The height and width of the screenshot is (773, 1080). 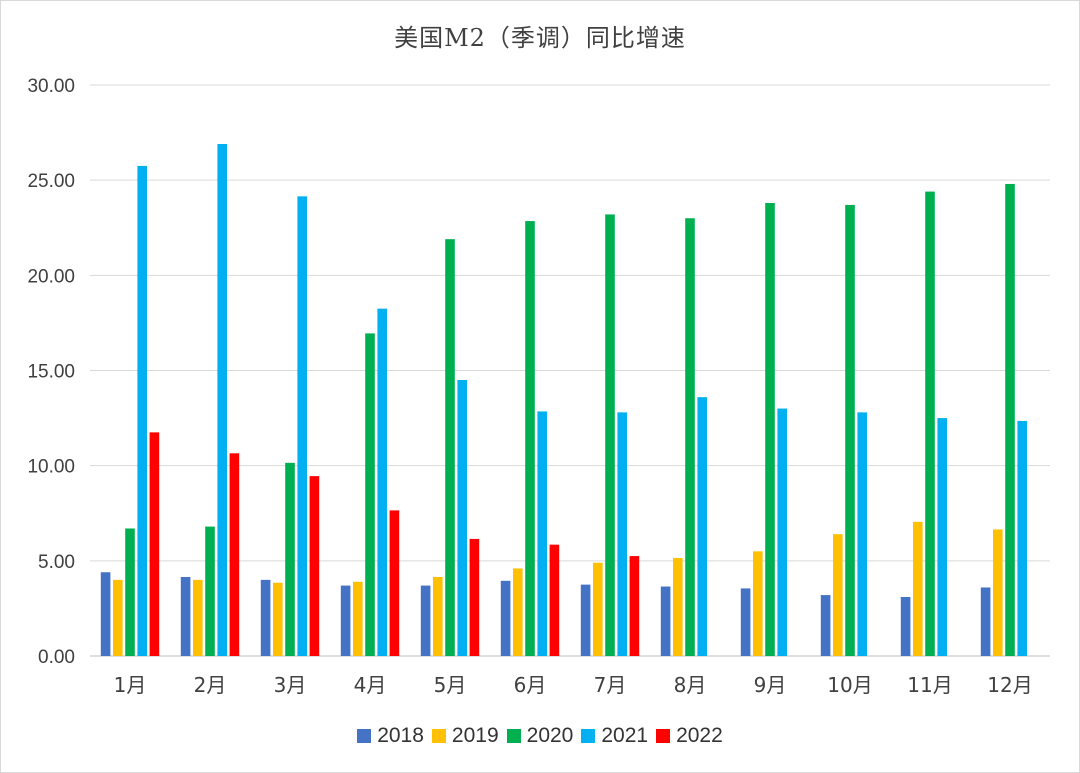 I want to click on x-tick-label: 10月, so click(x=849, y=685).